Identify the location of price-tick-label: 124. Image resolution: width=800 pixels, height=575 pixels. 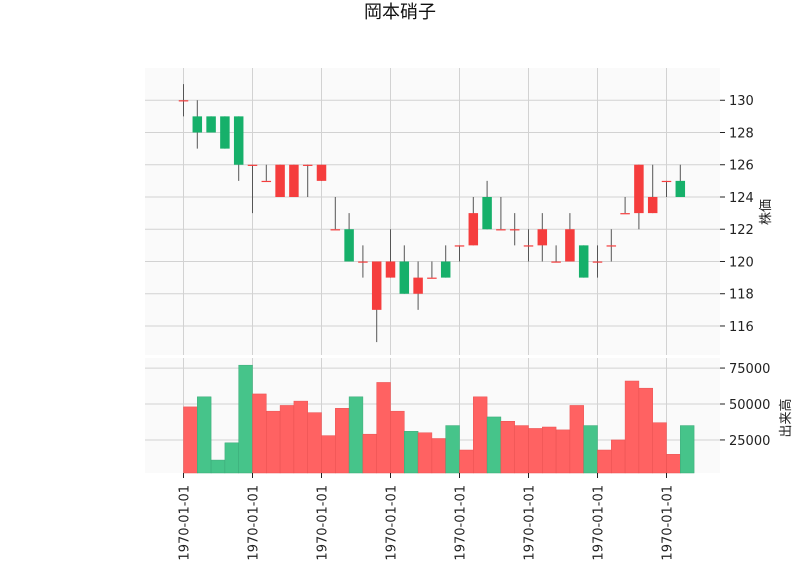
(741, 198).